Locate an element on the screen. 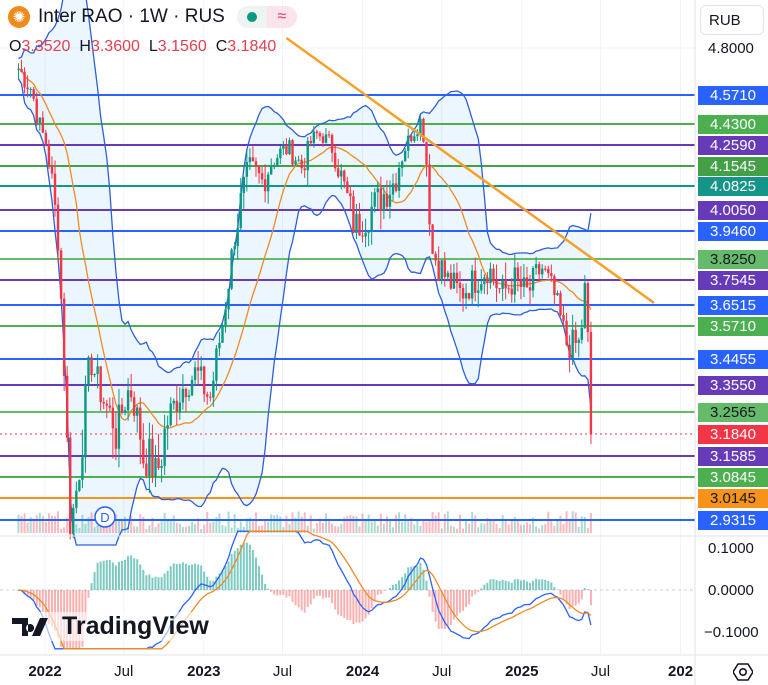 The width and height of the screenshot is (768, 685). currency-select: RUB is located at coordinates (732, 20).